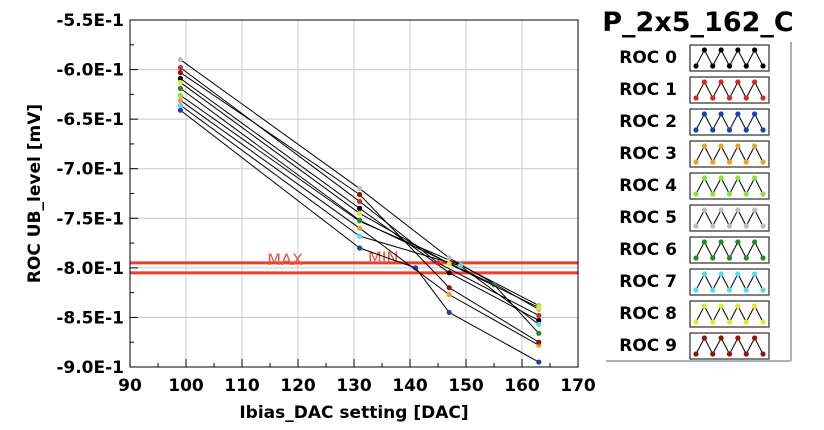 The height and width of the screenshot is (430, 824). I want to click on x-tick-label: 100, so click(186, 386).